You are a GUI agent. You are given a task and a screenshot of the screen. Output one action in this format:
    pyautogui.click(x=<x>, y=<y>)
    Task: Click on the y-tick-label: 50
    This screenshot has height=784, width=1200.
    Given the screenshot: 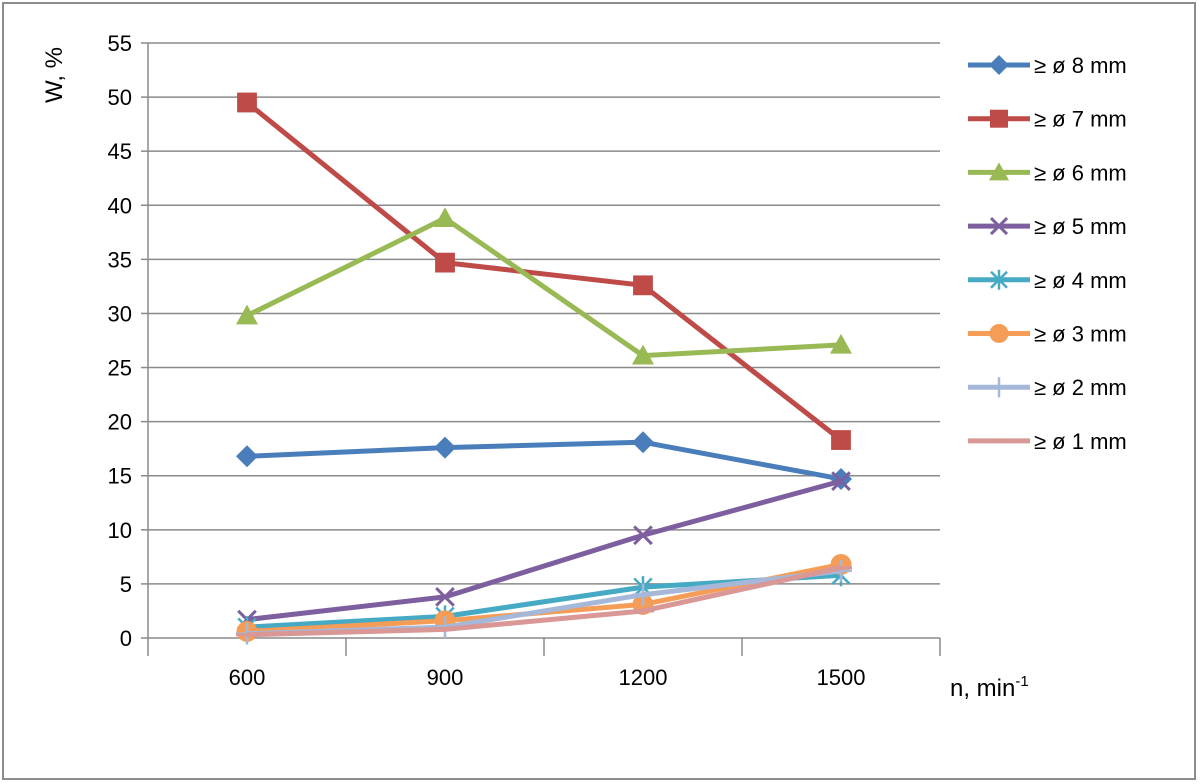 What is the action you would take?
    pyautogui.click(x=120, y=97)
    